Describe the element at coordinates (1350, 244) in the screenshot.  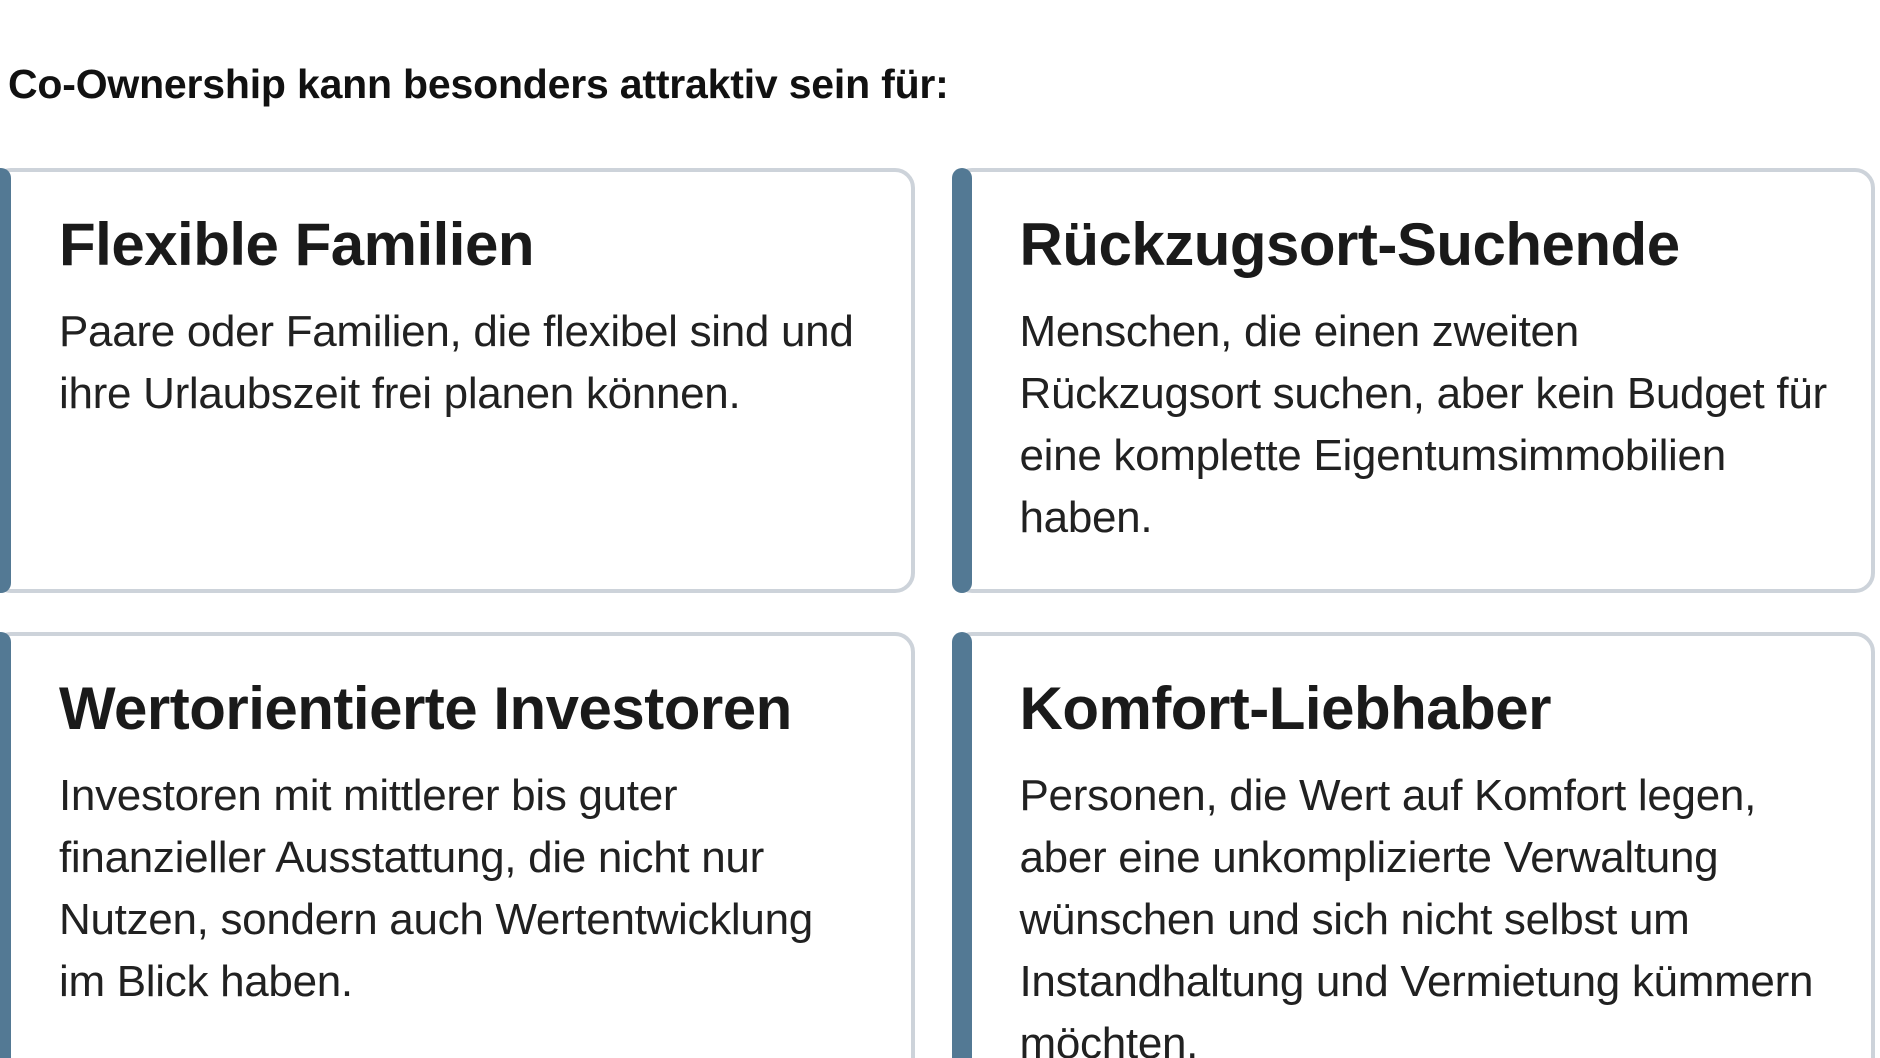
I see `card-title: Rückzugsort-Suchende` at that location.